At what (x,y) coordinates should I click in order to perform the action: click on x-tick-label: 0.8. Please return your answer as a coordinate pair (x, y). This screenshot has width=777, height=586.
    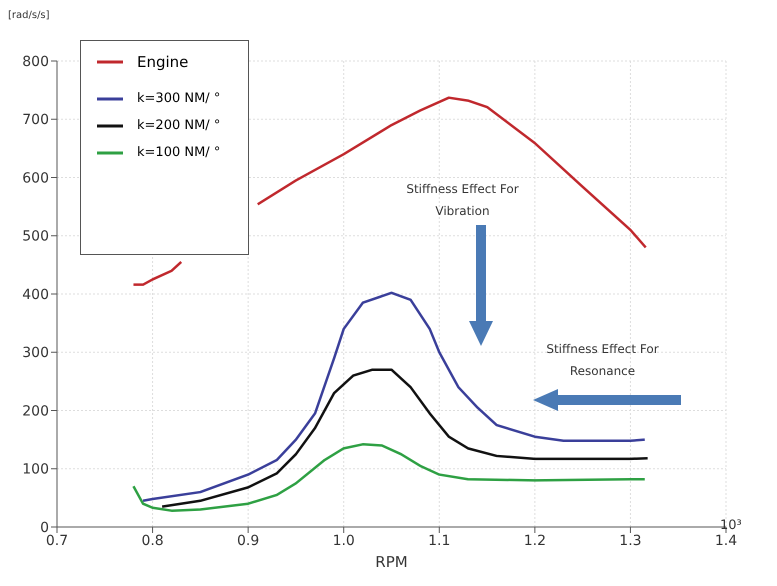
    Looking at the image, I should click on (152, 540).